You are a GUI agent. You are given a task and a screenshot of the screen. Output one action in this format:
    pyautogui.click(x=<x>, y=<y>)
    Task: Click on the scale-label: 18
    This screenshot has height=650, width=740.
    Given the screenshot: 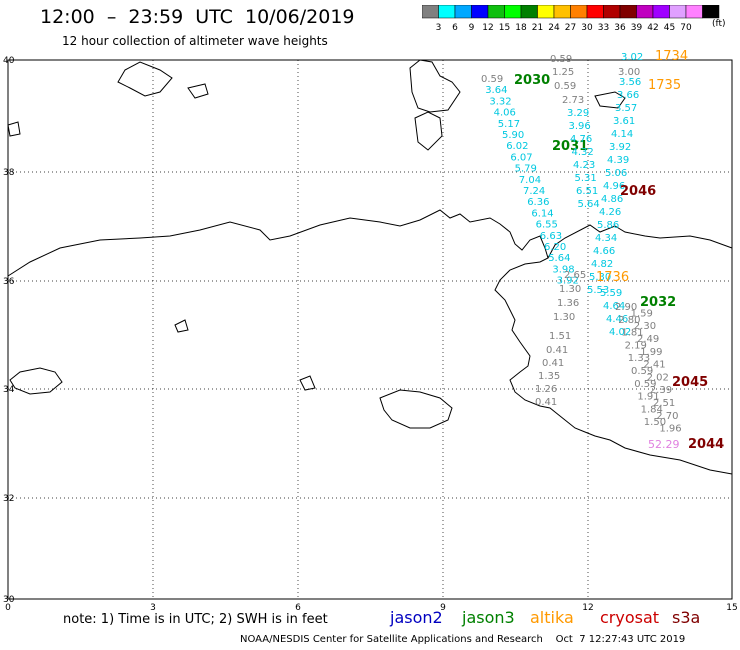 What is the action you would take?
    pyautogui.click(x=521, y=28)
    